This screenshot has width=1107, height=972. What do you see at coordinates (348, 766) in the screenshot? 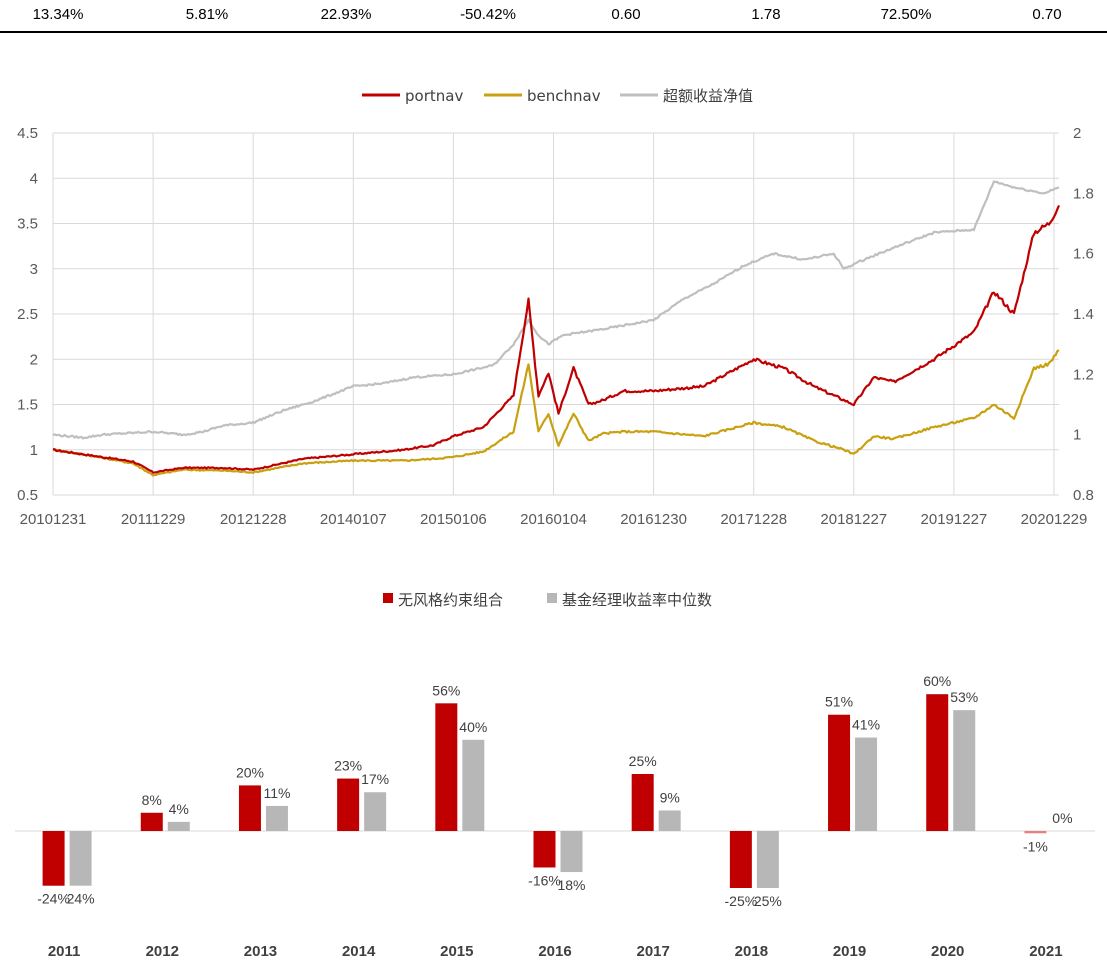
I see `bar-data-label: 23%` at bounding box center [348, 766].